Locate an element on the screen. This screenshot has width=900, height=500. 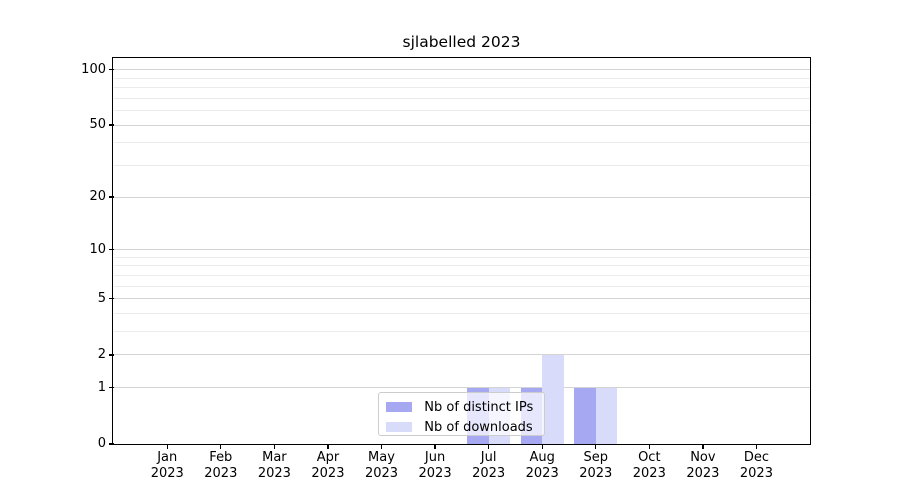
legend-label-downloads: Nb of downloads is located at coordinates (478, 427).